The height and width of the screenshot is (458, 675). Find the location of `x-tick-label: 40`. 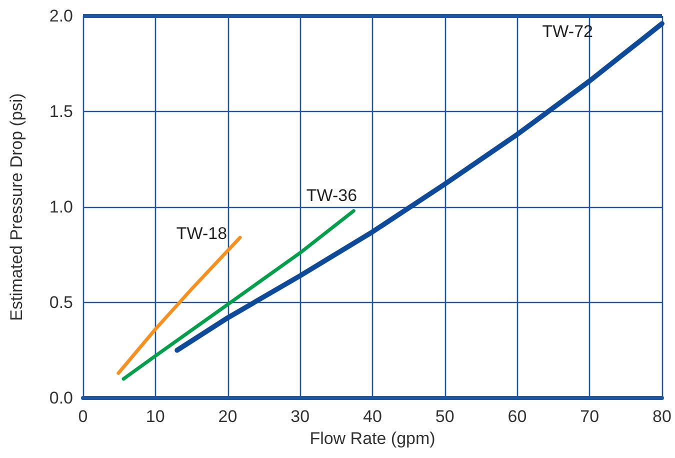

x-tick-label: 40 is located at coordinates (372, 416).